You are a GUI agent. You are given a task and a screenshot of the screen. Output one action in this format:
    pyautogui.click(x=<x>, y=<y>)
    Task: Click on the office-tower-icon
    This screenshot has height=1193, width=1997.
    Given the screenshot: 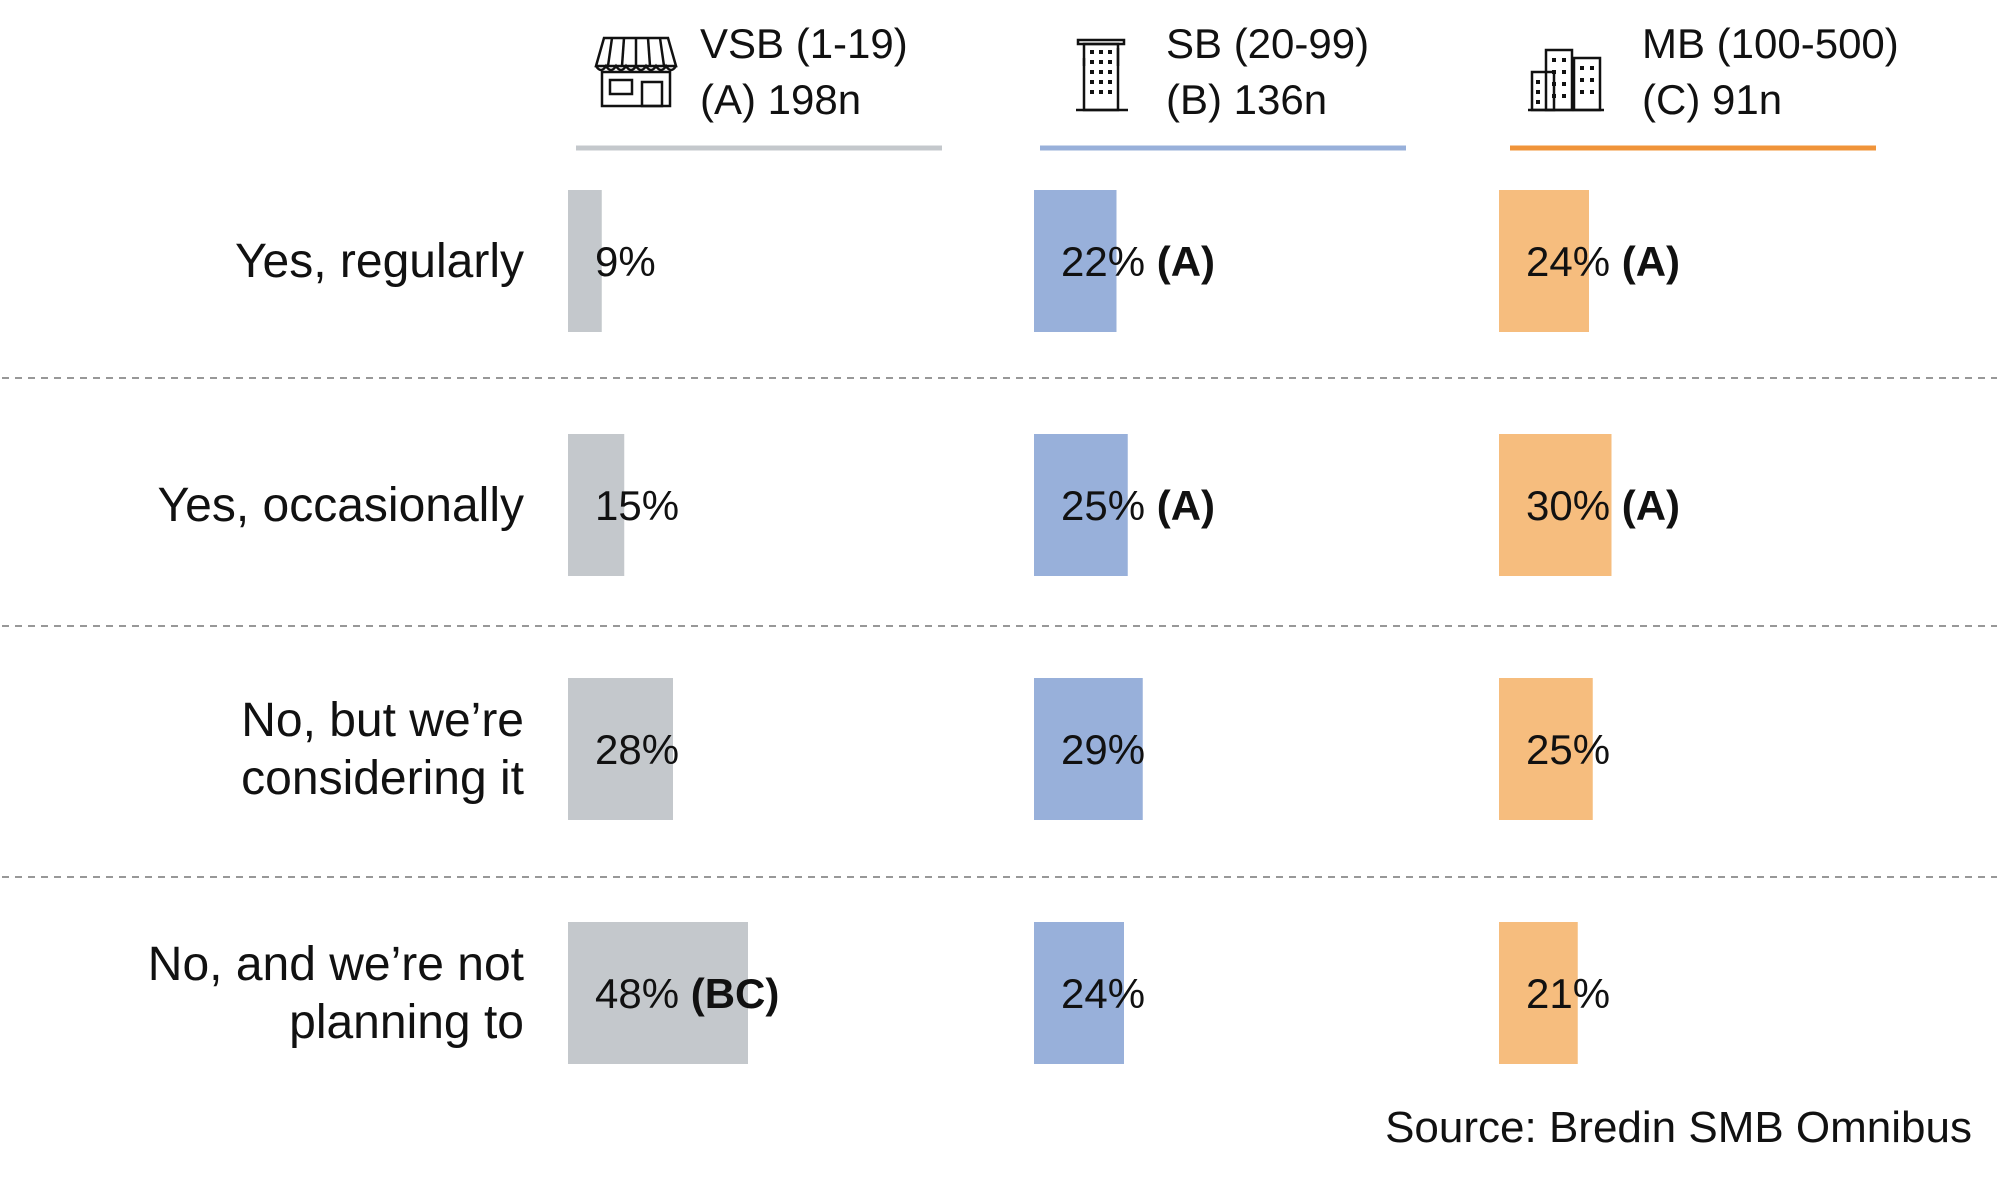 What is the action you would take?
    pyautogui.click(x=1102, y=75)
    